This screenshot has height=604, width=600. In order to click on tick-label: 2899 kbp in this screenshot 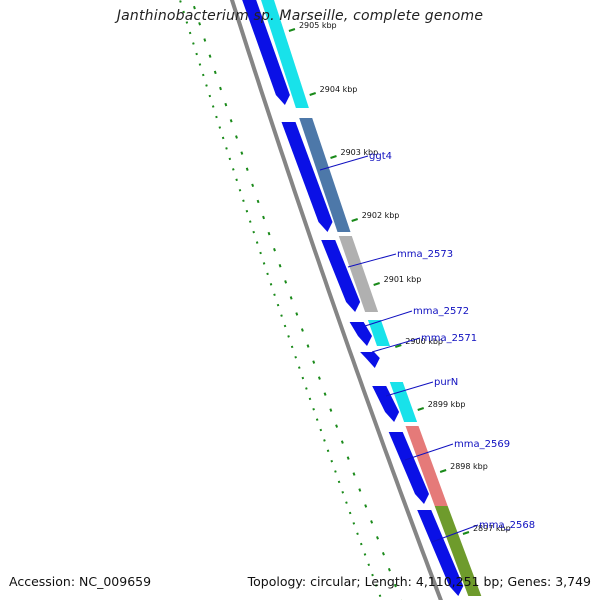, I will do `click(447, 404)`.